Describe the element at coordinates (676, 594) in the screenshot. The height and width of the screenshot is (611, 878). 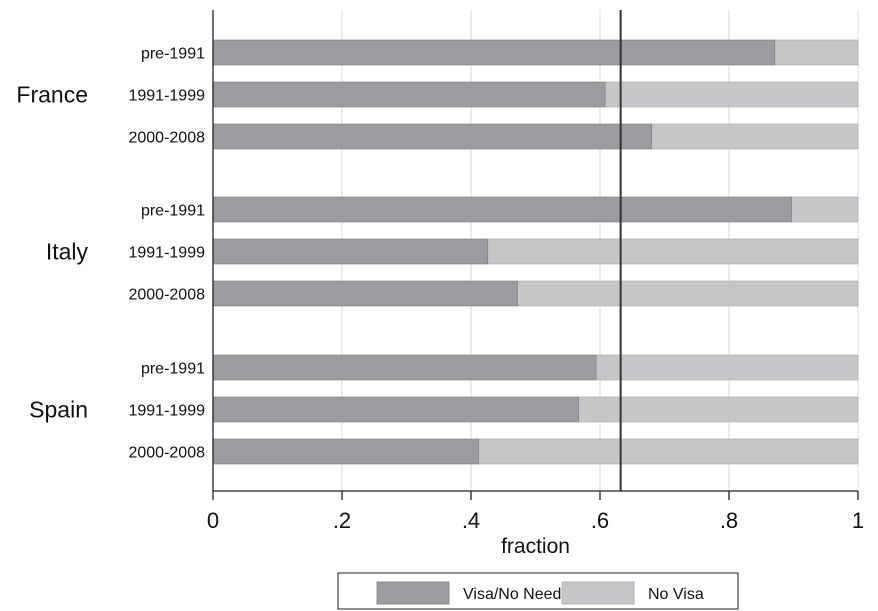
I see `legend-label-no-visa: No Visa` at that location.